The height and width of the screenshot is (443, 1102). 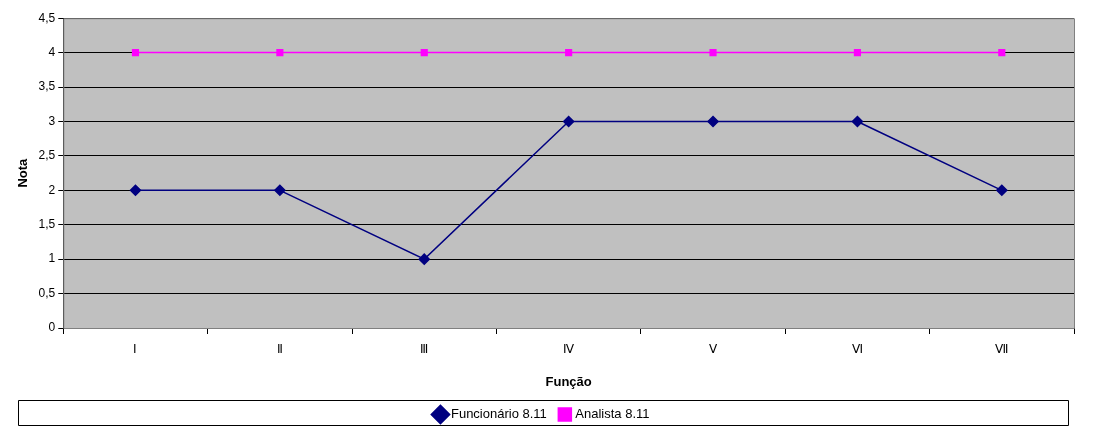 I want to click on y-tick-label: 1,5, so click(x=47, y=224).